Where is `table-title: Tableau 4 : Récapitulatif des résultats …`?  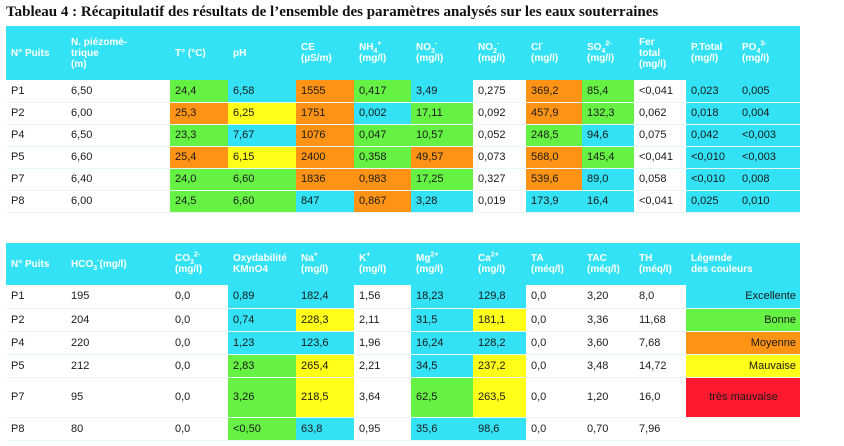 table-title: Tableau 4 : Récapitulatif des résultats … is located at coordinates (332, 12).